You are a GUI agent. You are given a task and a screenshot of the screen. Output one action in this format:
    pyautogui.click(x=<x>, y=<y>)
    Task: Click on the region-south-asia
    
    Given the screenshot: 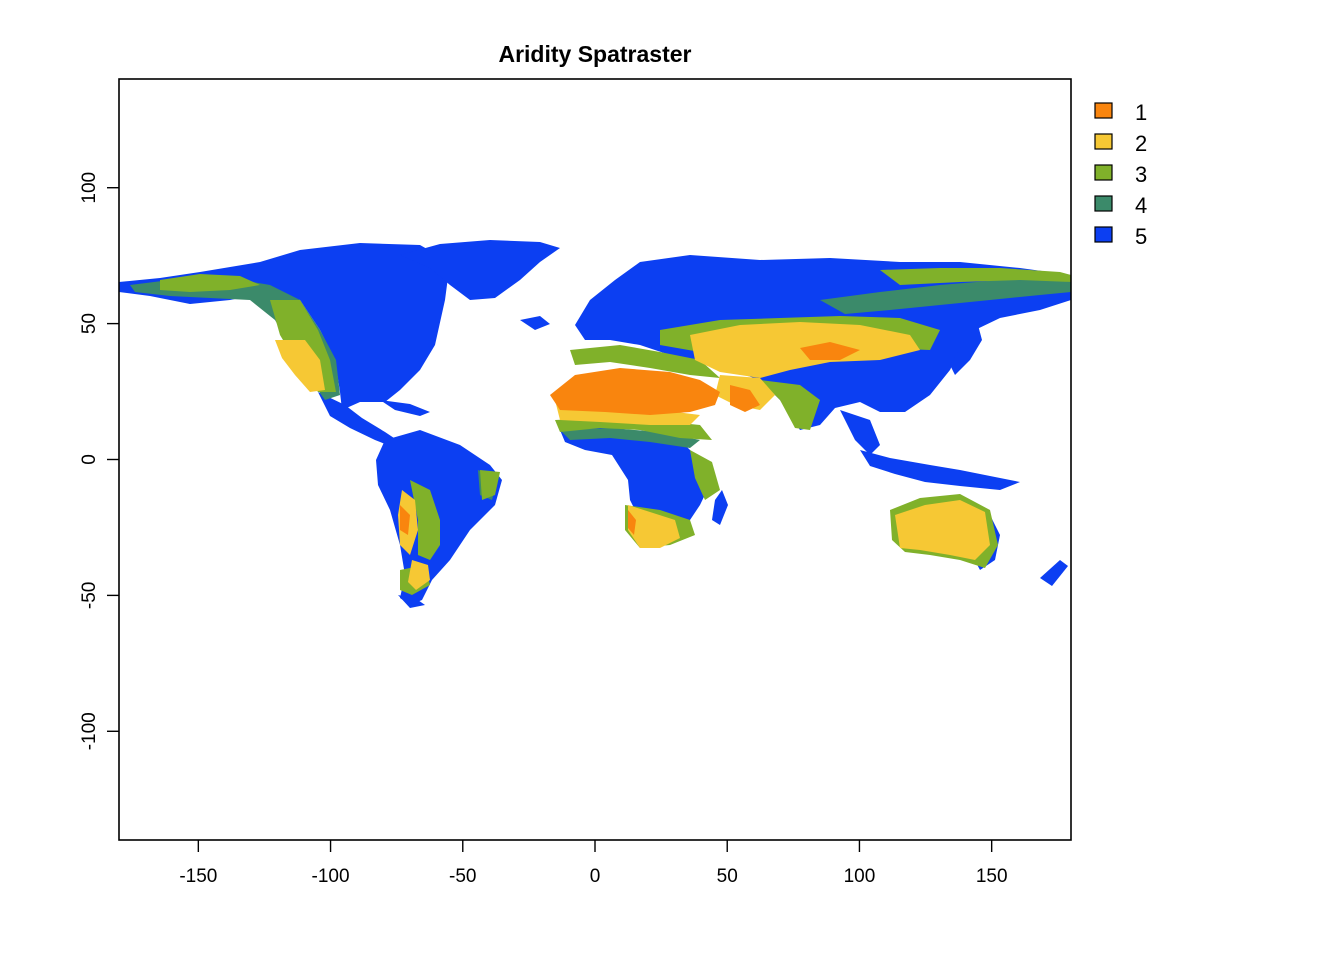 What is the action you would take?
    pyautogui.click(x=790, y=405)
    